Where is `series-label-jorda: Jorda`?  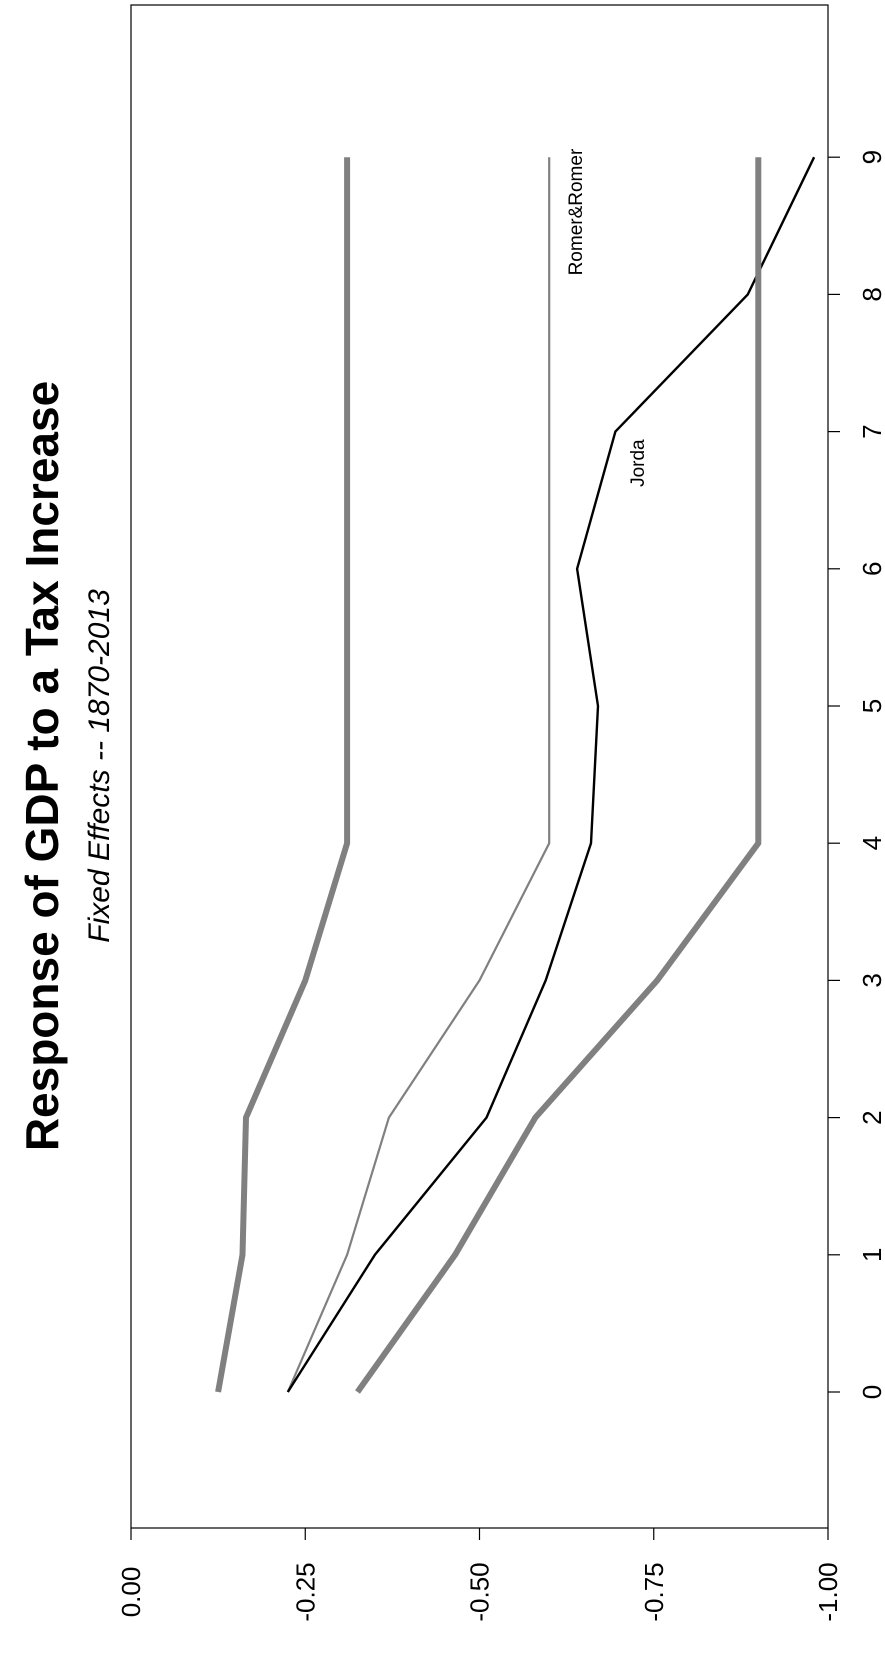
series-label-jorda: Jorda is located at coordinates (638, 463).